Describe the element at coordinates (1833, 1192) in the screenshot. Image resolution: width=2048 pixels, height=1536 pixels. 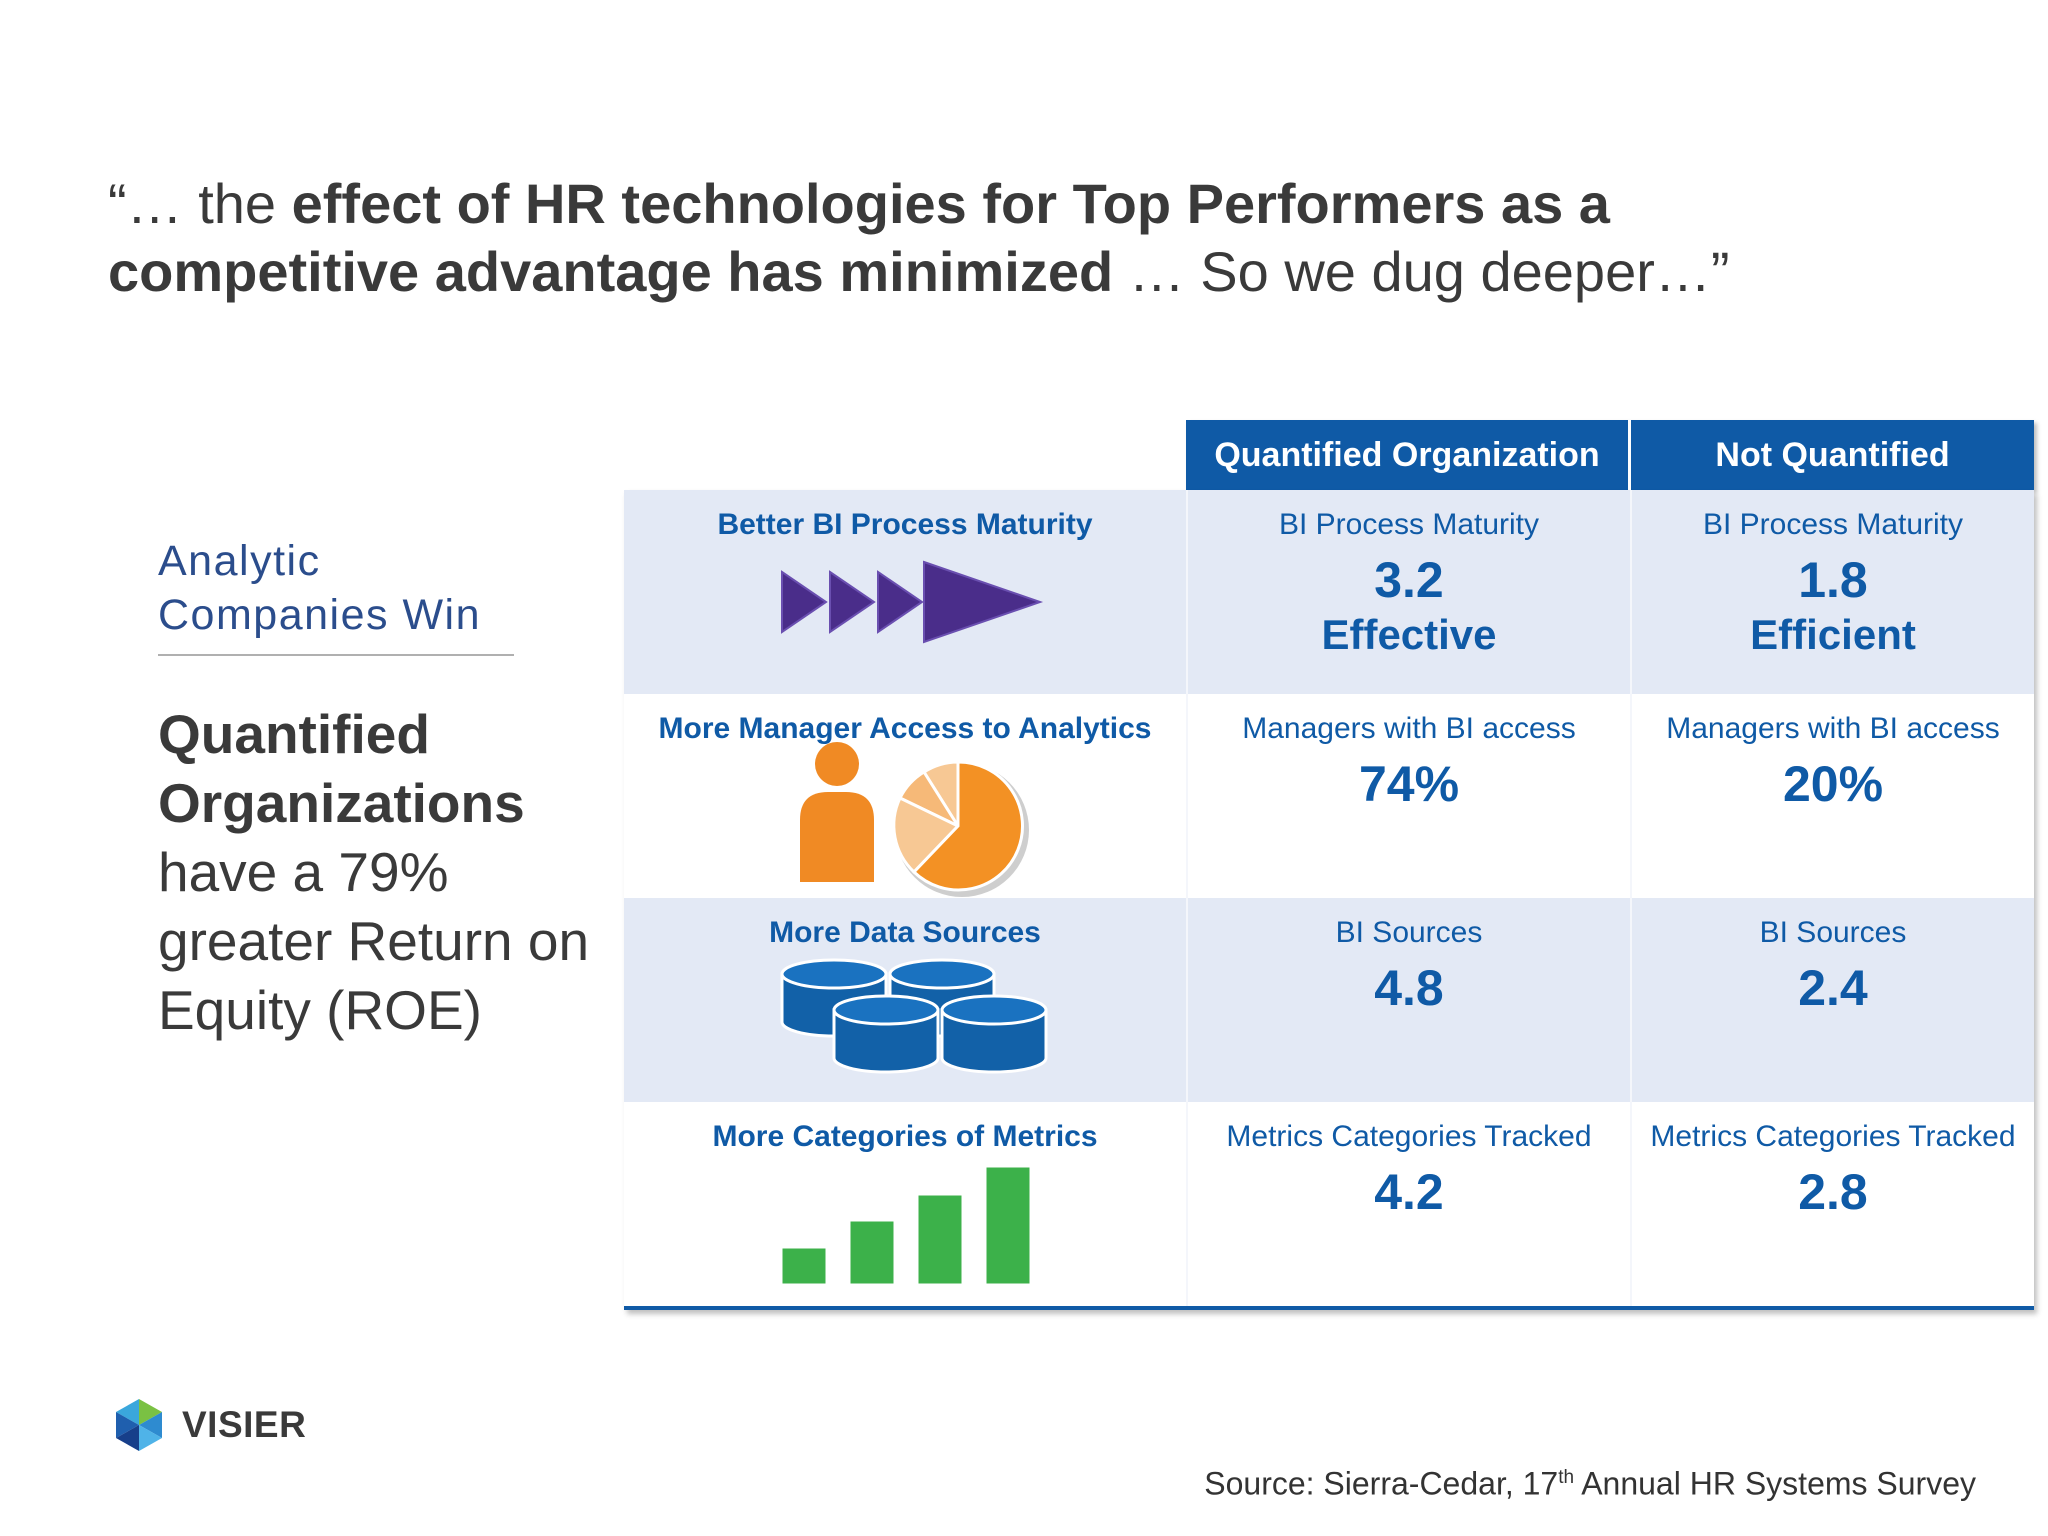
I see `metric-value: 2.8` at that location.